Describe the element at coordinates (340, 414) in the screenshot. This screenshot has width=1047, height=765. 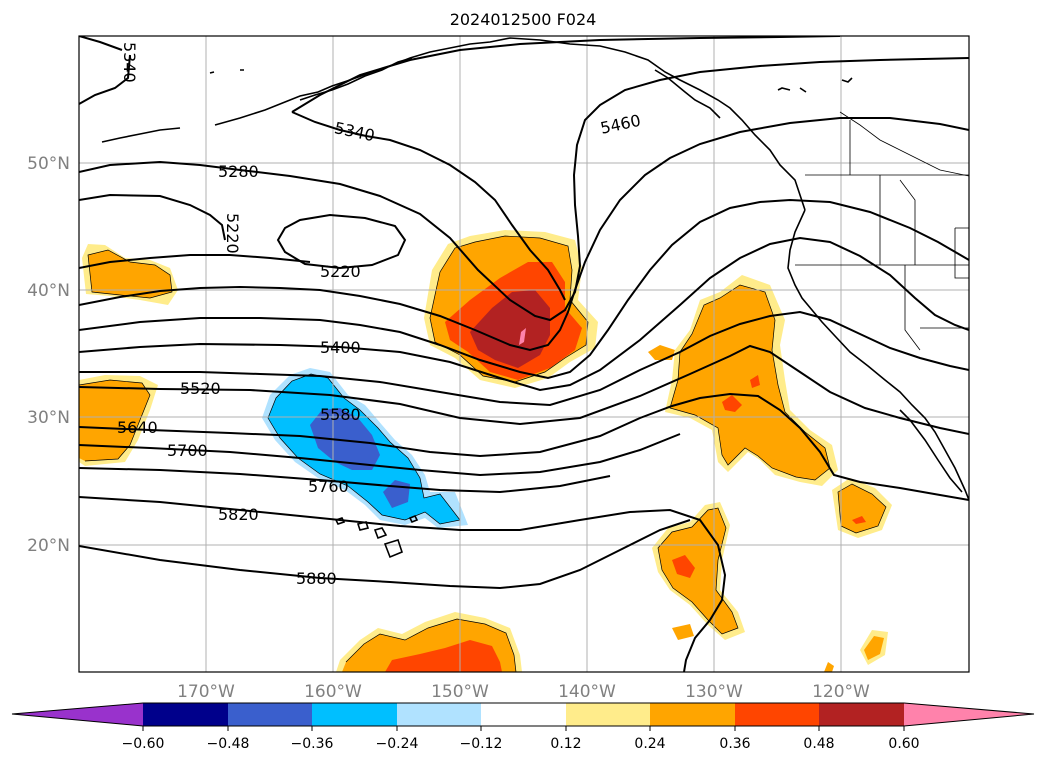
I see `contour-label: 5580` at that location.